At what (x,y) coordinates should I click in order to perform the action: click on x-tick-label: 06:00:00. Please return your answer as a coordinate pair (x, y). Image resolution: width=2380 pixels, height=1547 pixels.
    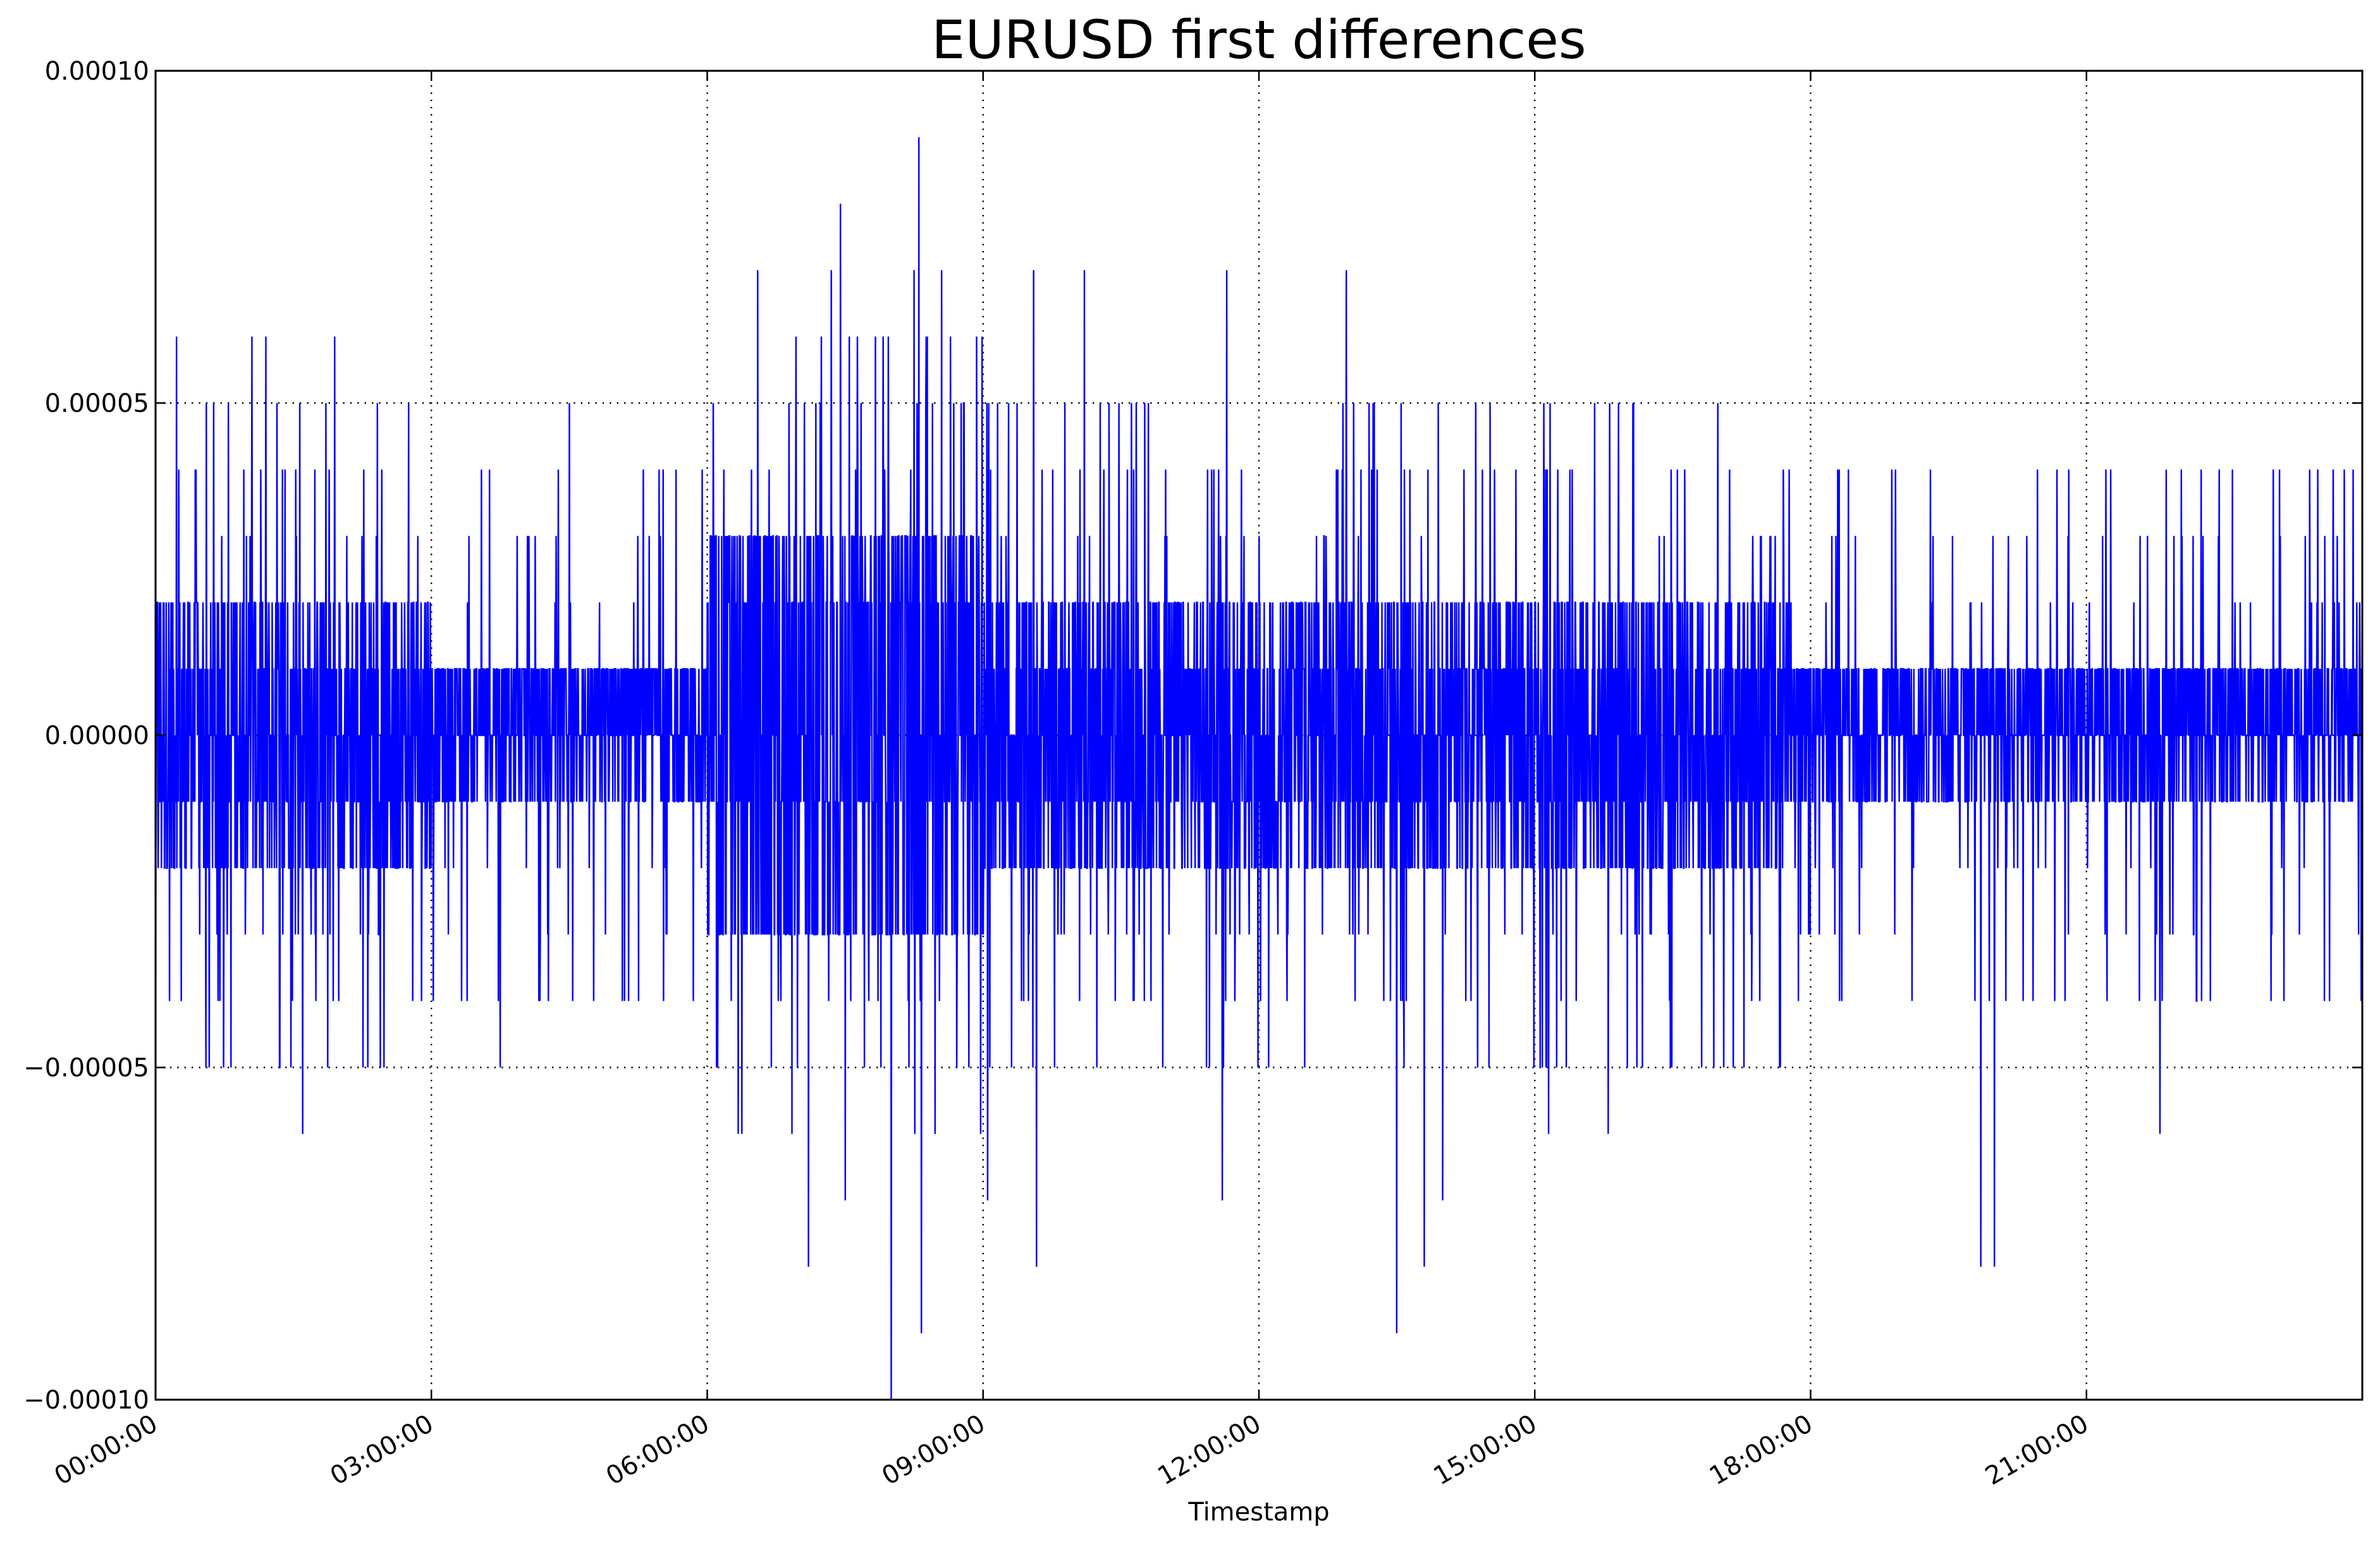
    Looking at the image, I should click on (658, 1450).